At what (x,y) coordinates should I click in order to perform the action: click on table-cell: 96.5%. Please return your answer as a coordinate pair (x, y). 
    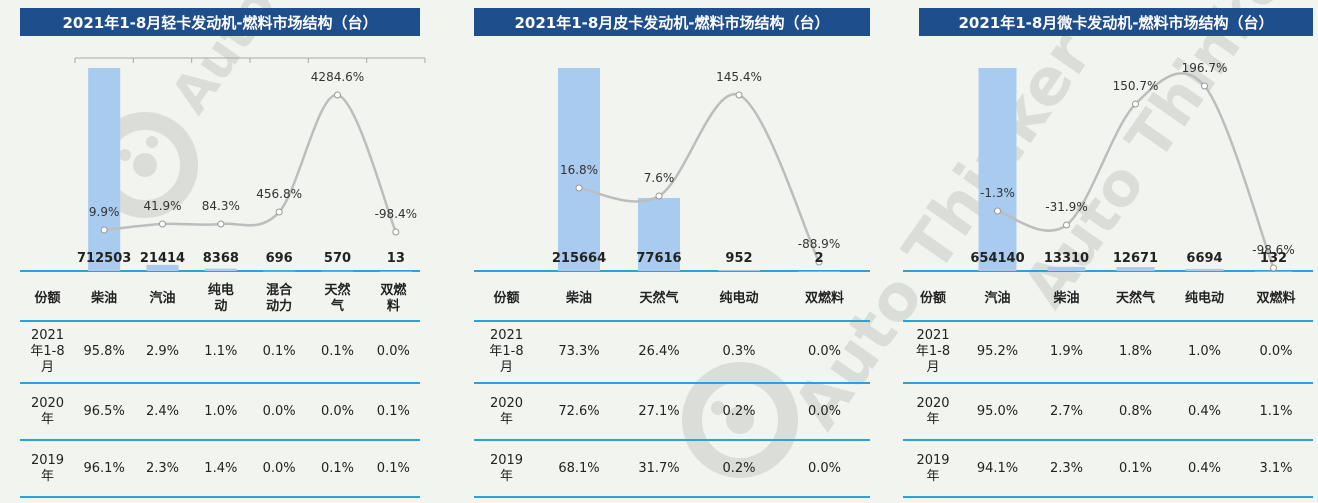
    Looking at the image, I should click on (104, 411).